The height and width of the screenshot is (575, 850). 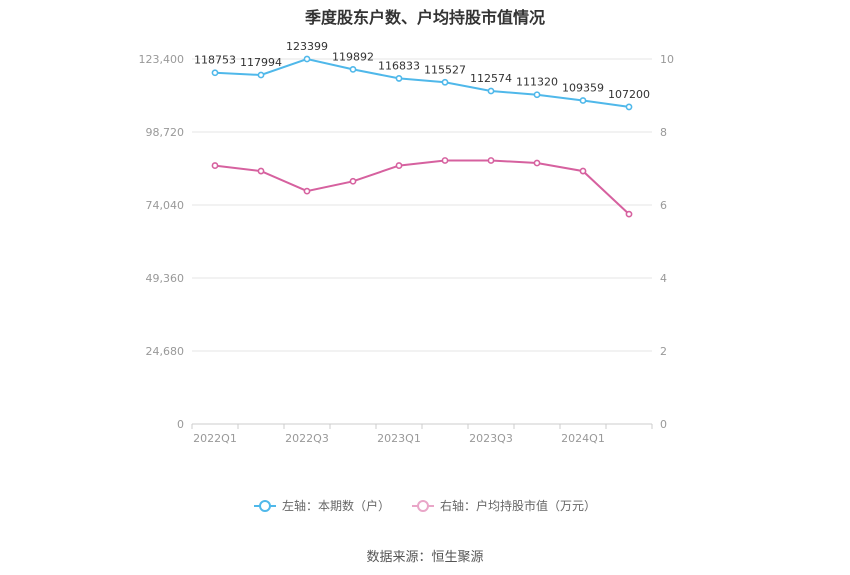 What do you see at coordinates (264, 506) in the screenshot?
I see `legend-swatch-holders` at bounding box center [264, 506].